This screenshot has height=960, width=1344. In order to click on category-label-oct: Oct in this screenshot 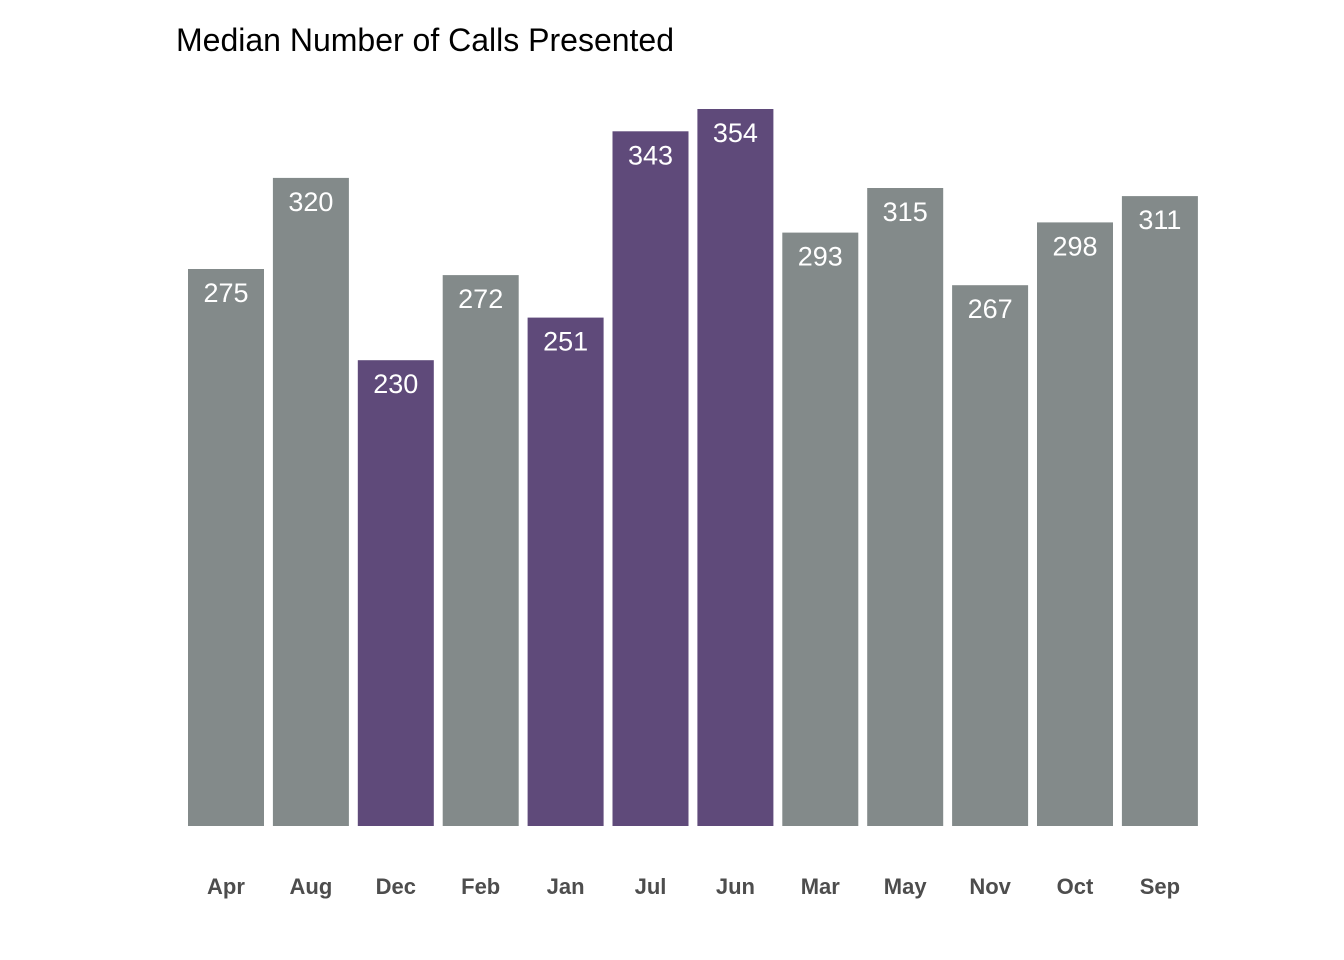, I will do `click(1075, 886)`.